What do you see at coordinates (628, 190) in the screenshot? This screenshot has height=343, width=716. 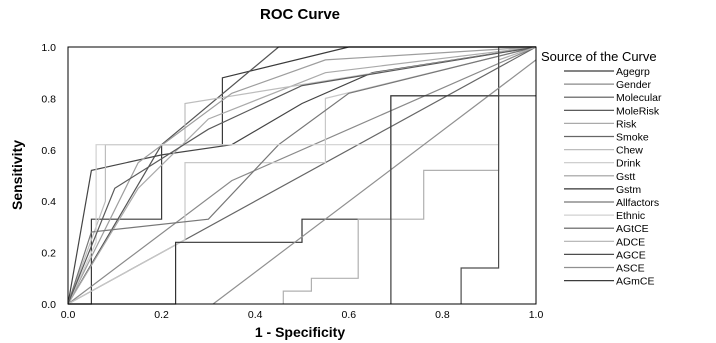 I see `legend-label: Gstm` at bounding box center [628, 190].